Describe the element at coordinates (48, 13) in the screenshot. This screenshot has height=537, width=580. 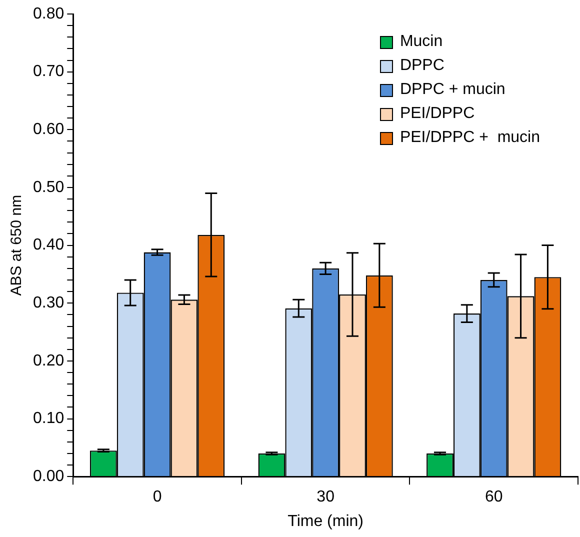
I see `y-tick-label: 0.80` at that location.